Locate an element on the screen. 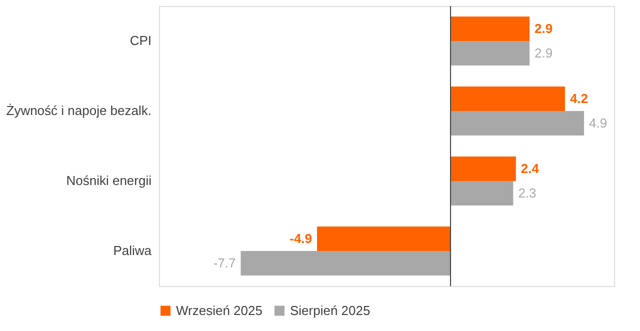 This screenshot has width=640, height=331. legend-label: Sierpień 2025 is located at coordinates (330, 310).